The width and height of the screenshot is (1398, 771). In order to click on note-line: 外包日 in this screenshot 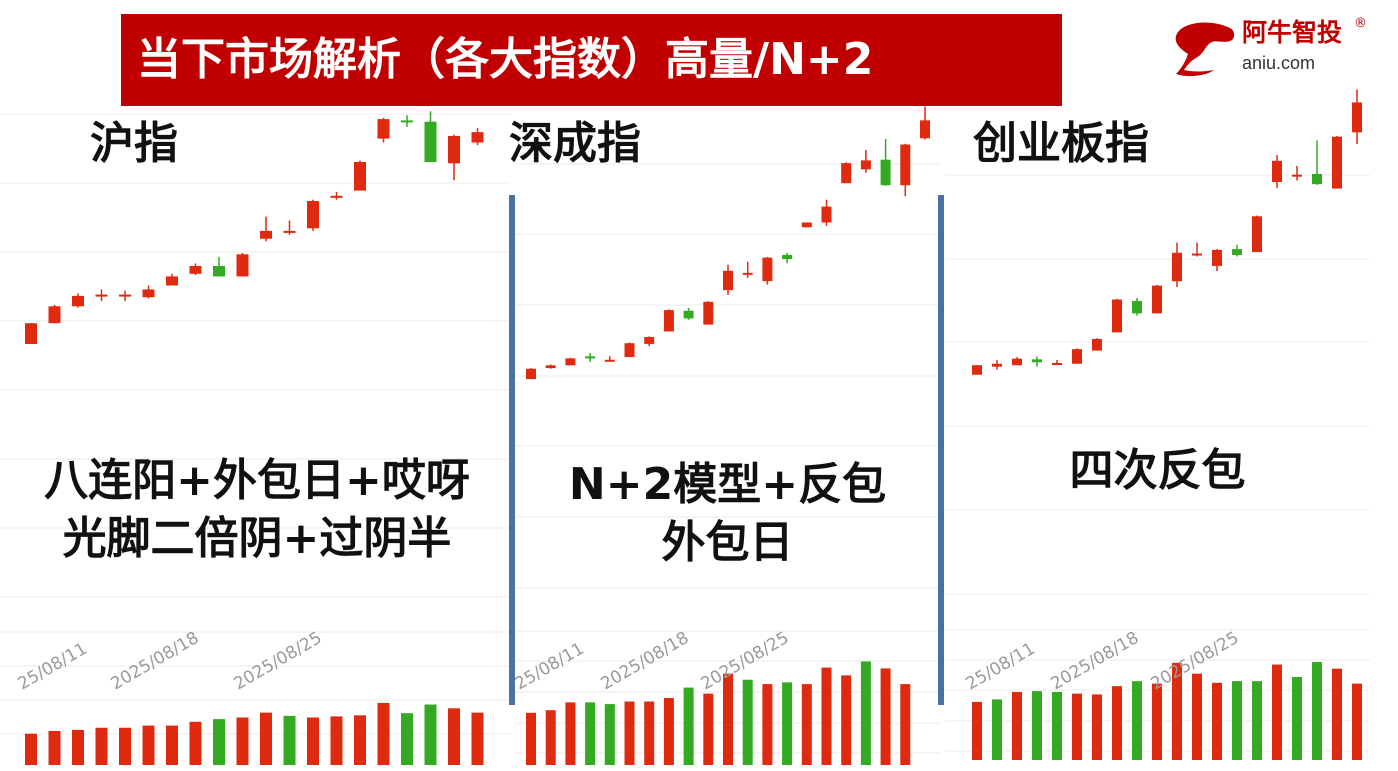, I will do `click(727, 542)`.